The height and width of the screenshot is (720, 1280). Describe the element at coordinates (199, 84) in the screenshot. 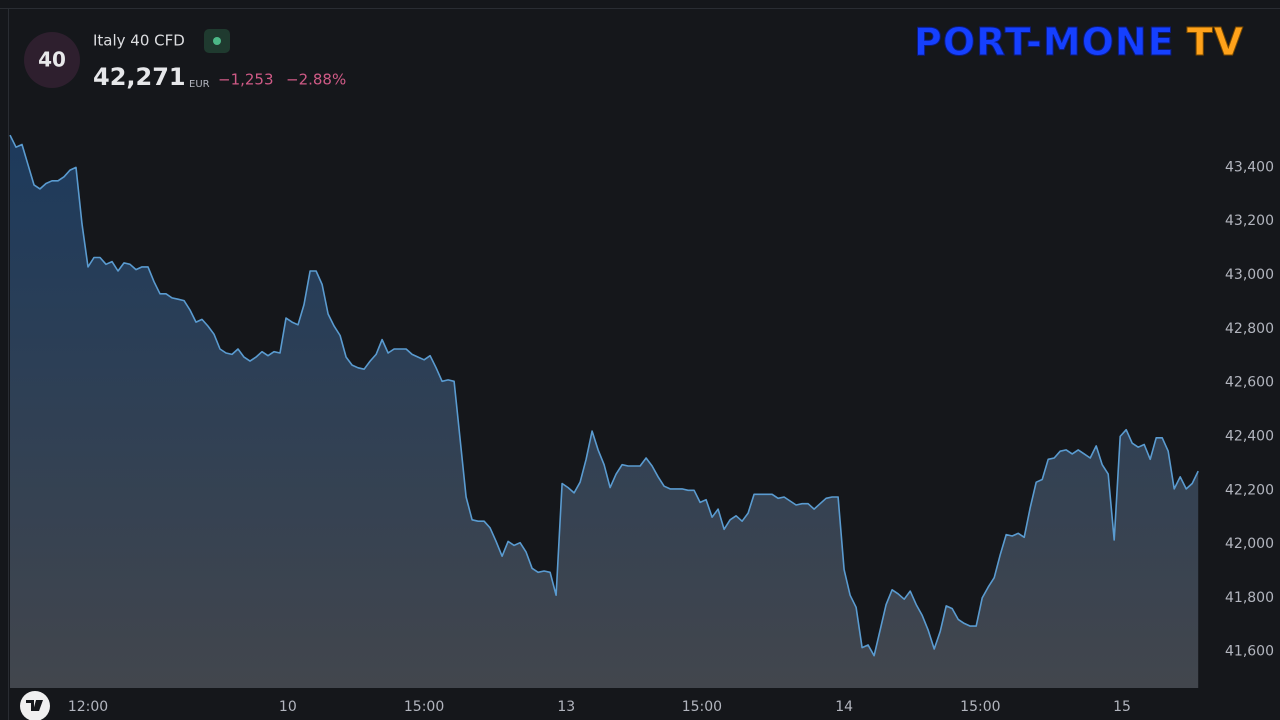

I see `currency: EUR` at that location.